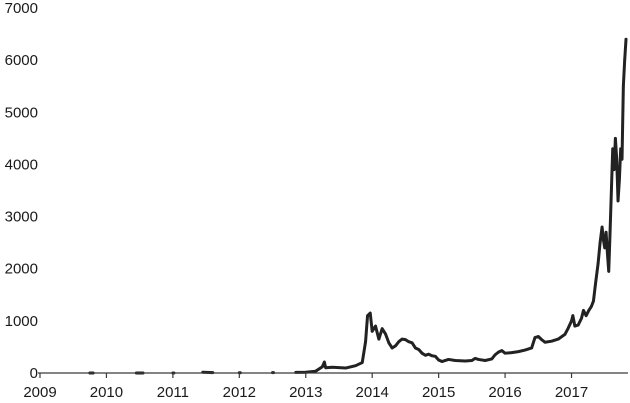 The width and height of the screenshot is (630, 403). Describe the element at coordinates (34, 373) in the screenshot. I see `y-tick-label: 0` at that location.